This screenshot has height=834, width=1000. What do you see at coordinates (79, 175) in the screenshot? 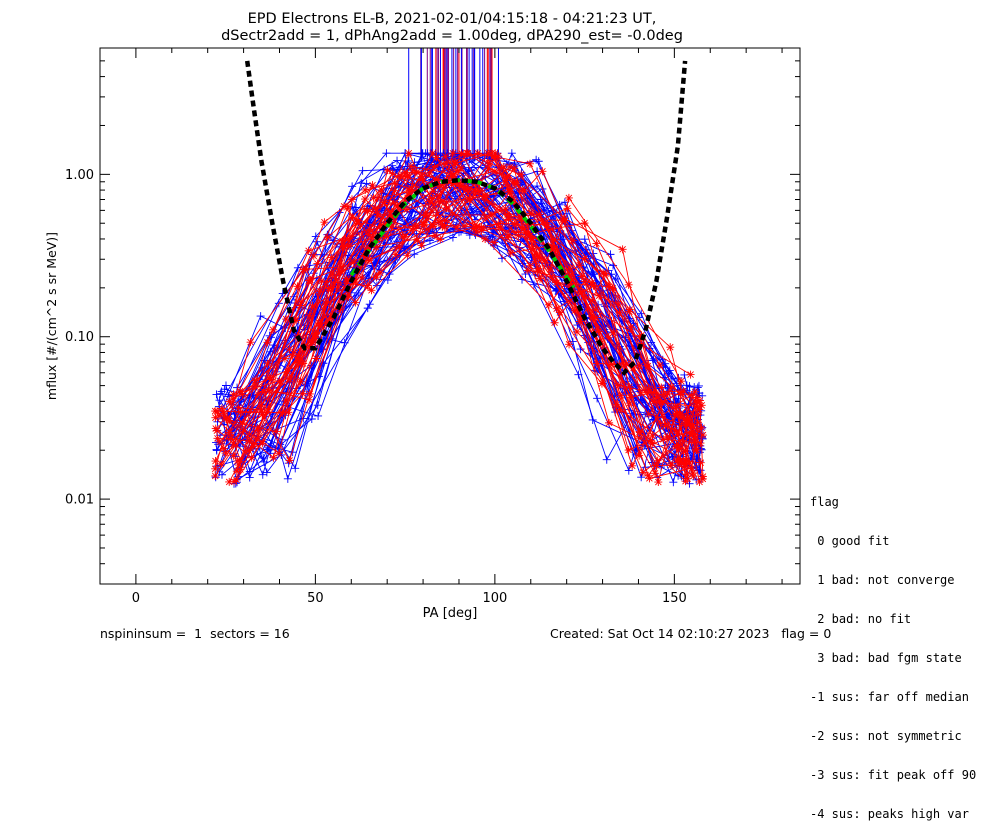
I see `y-tick-label: 1.00` at bounding box center [79, 175].